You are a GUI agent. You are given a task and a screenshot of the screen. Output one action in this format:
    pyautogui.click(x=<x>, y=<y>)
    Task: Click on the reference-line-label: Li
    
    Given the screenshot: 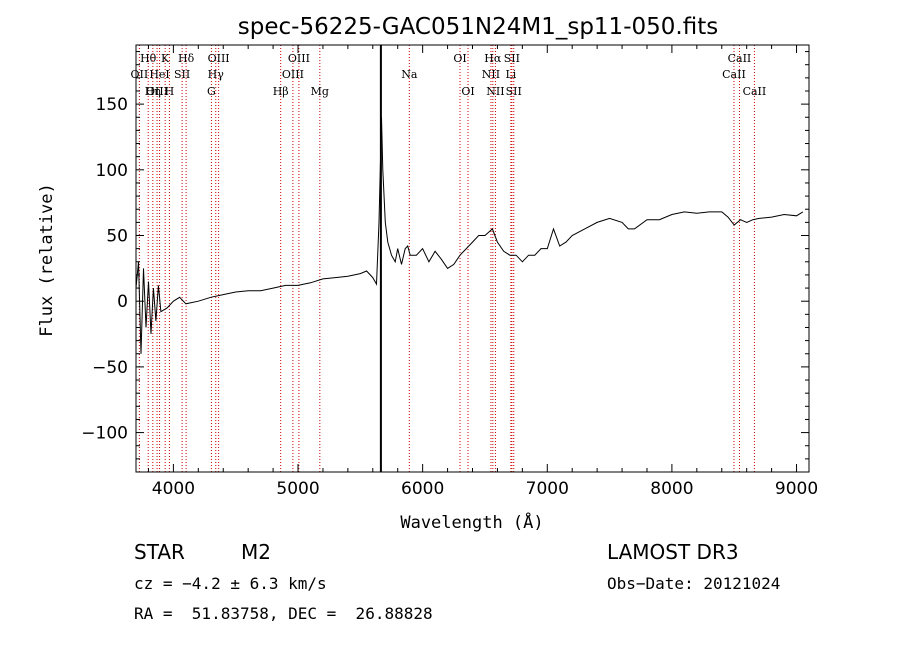 What is the action you would take?
    pyautogui.click(x=510, y=74)
    